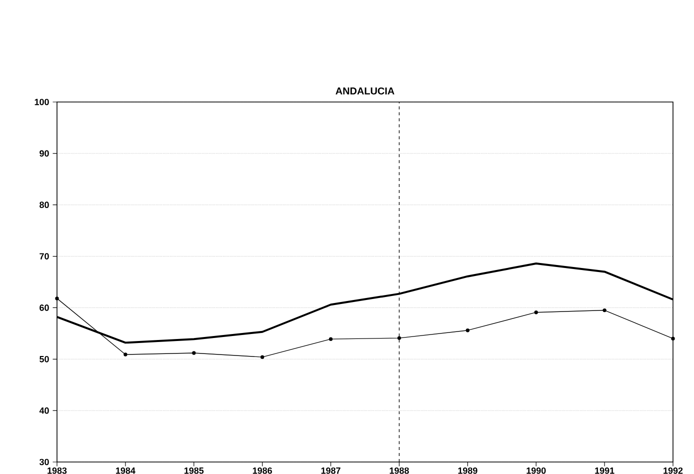 The image size is (694, 474). Describe the element at coordinates (44, 307) in the screenshot. I see `y-tick-label: 60` at that location.